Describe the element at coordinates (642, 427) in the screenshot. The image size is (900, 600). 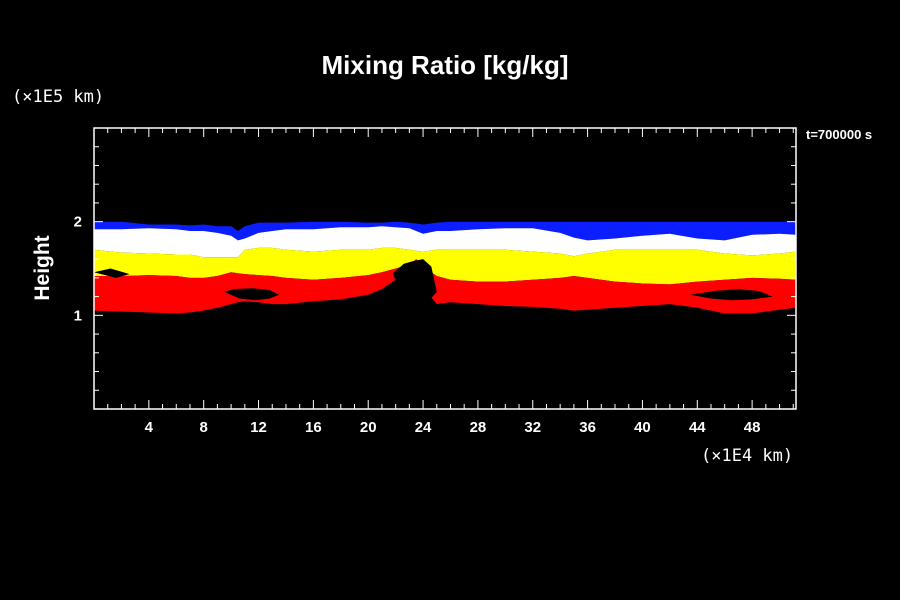
I see `x-tick-label: 40` at that location.